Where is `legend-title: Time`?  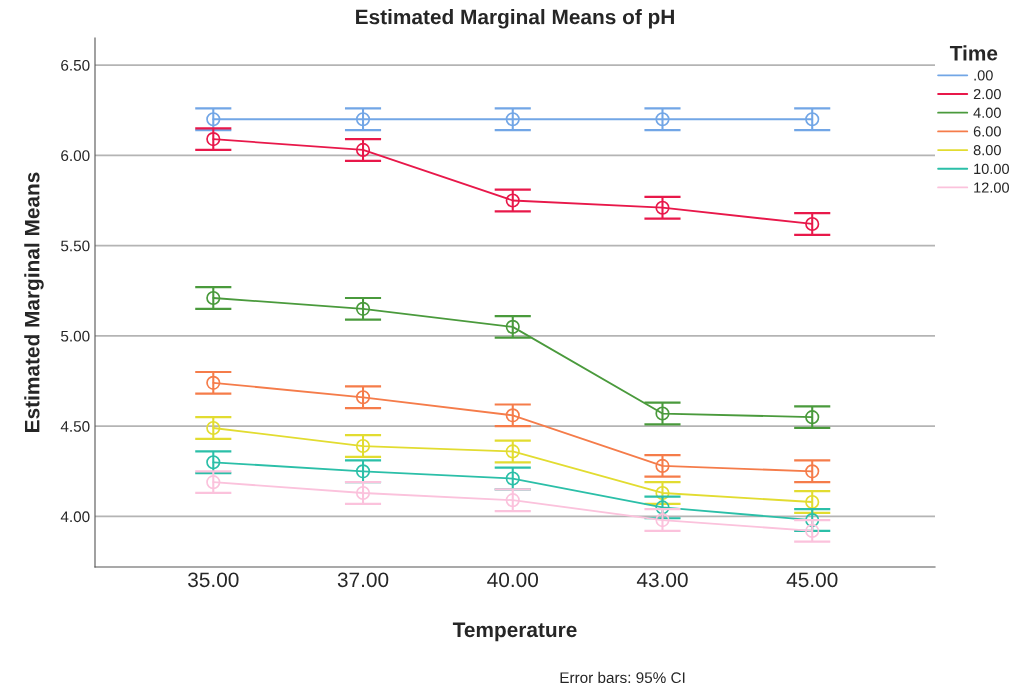
legend-title: Time is located at coordinates (973, 53).